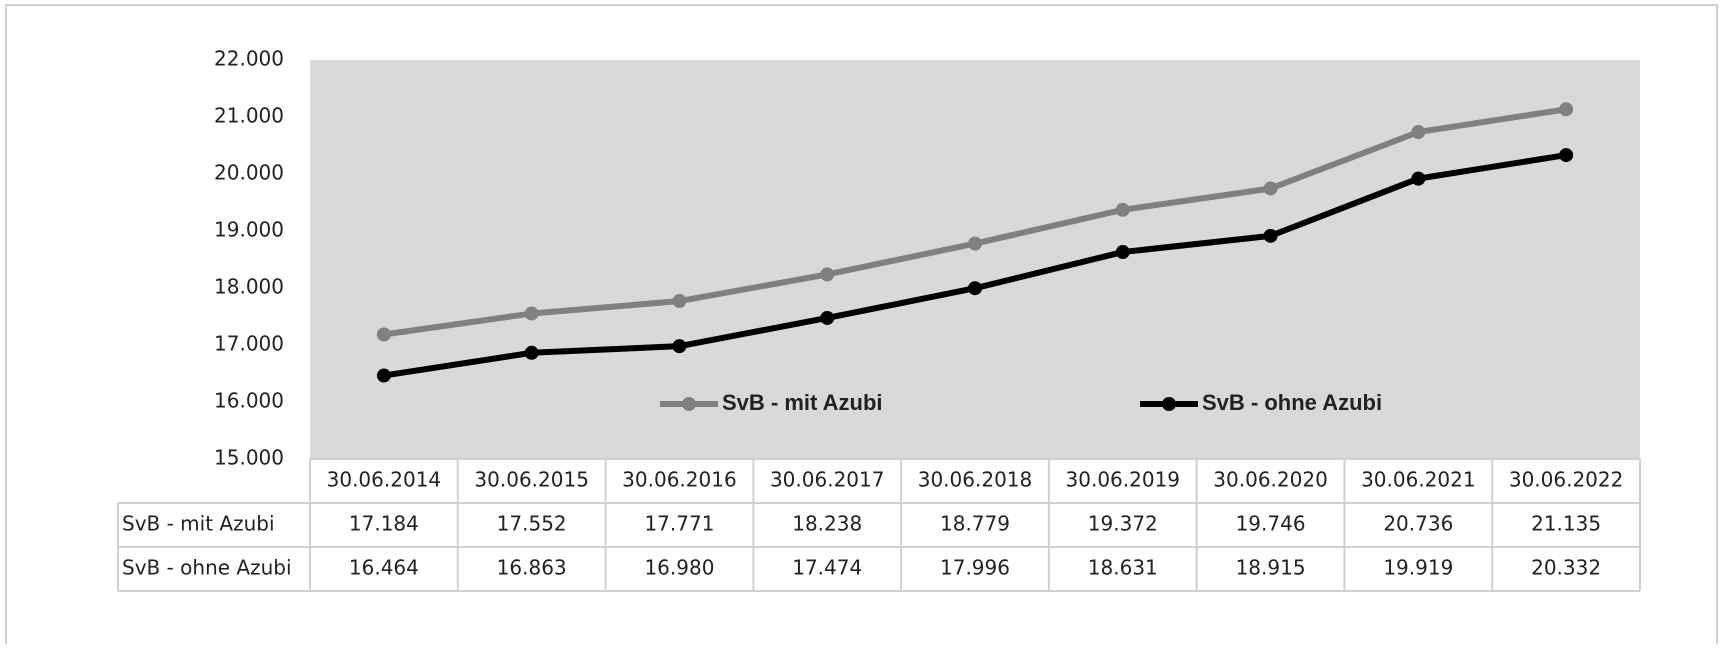 The image size is (1723, 648). I want to click on y-tick-label: 22.000, so click(249, 59).